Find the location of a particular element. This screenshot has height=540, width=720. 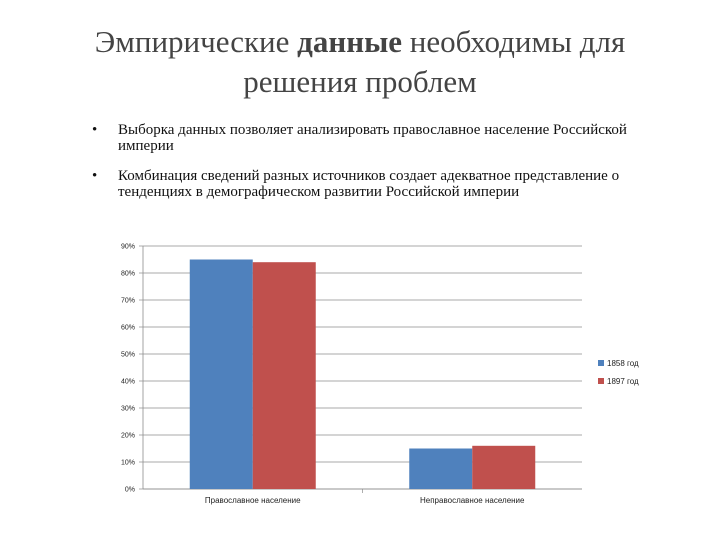

title-part2: необходимы для решения проблем is located at coordinates (434, 61).